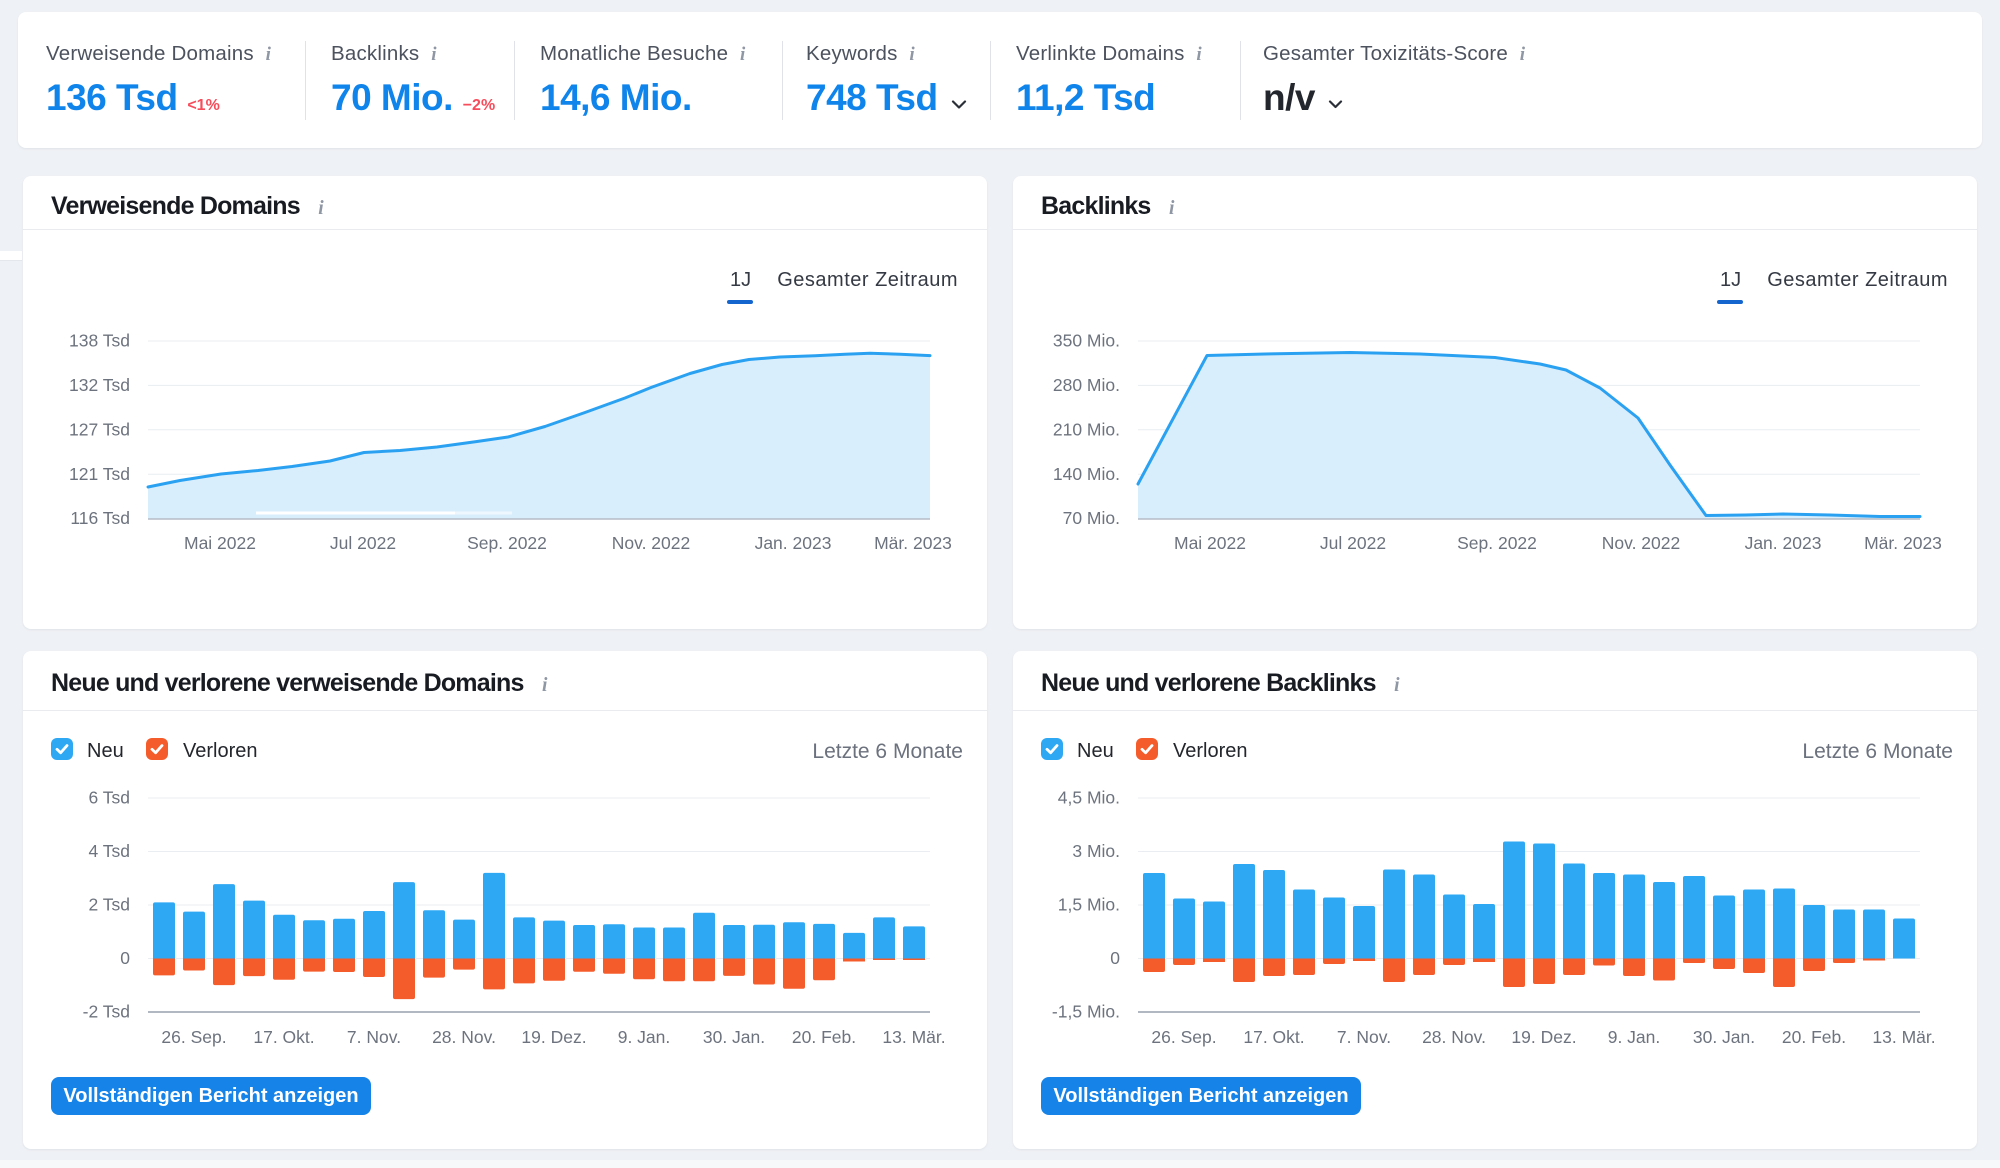 The height and width of the screenshot is (1168, 2000). I want to click on svg-text: 280 Mio., so click(1086, 385).